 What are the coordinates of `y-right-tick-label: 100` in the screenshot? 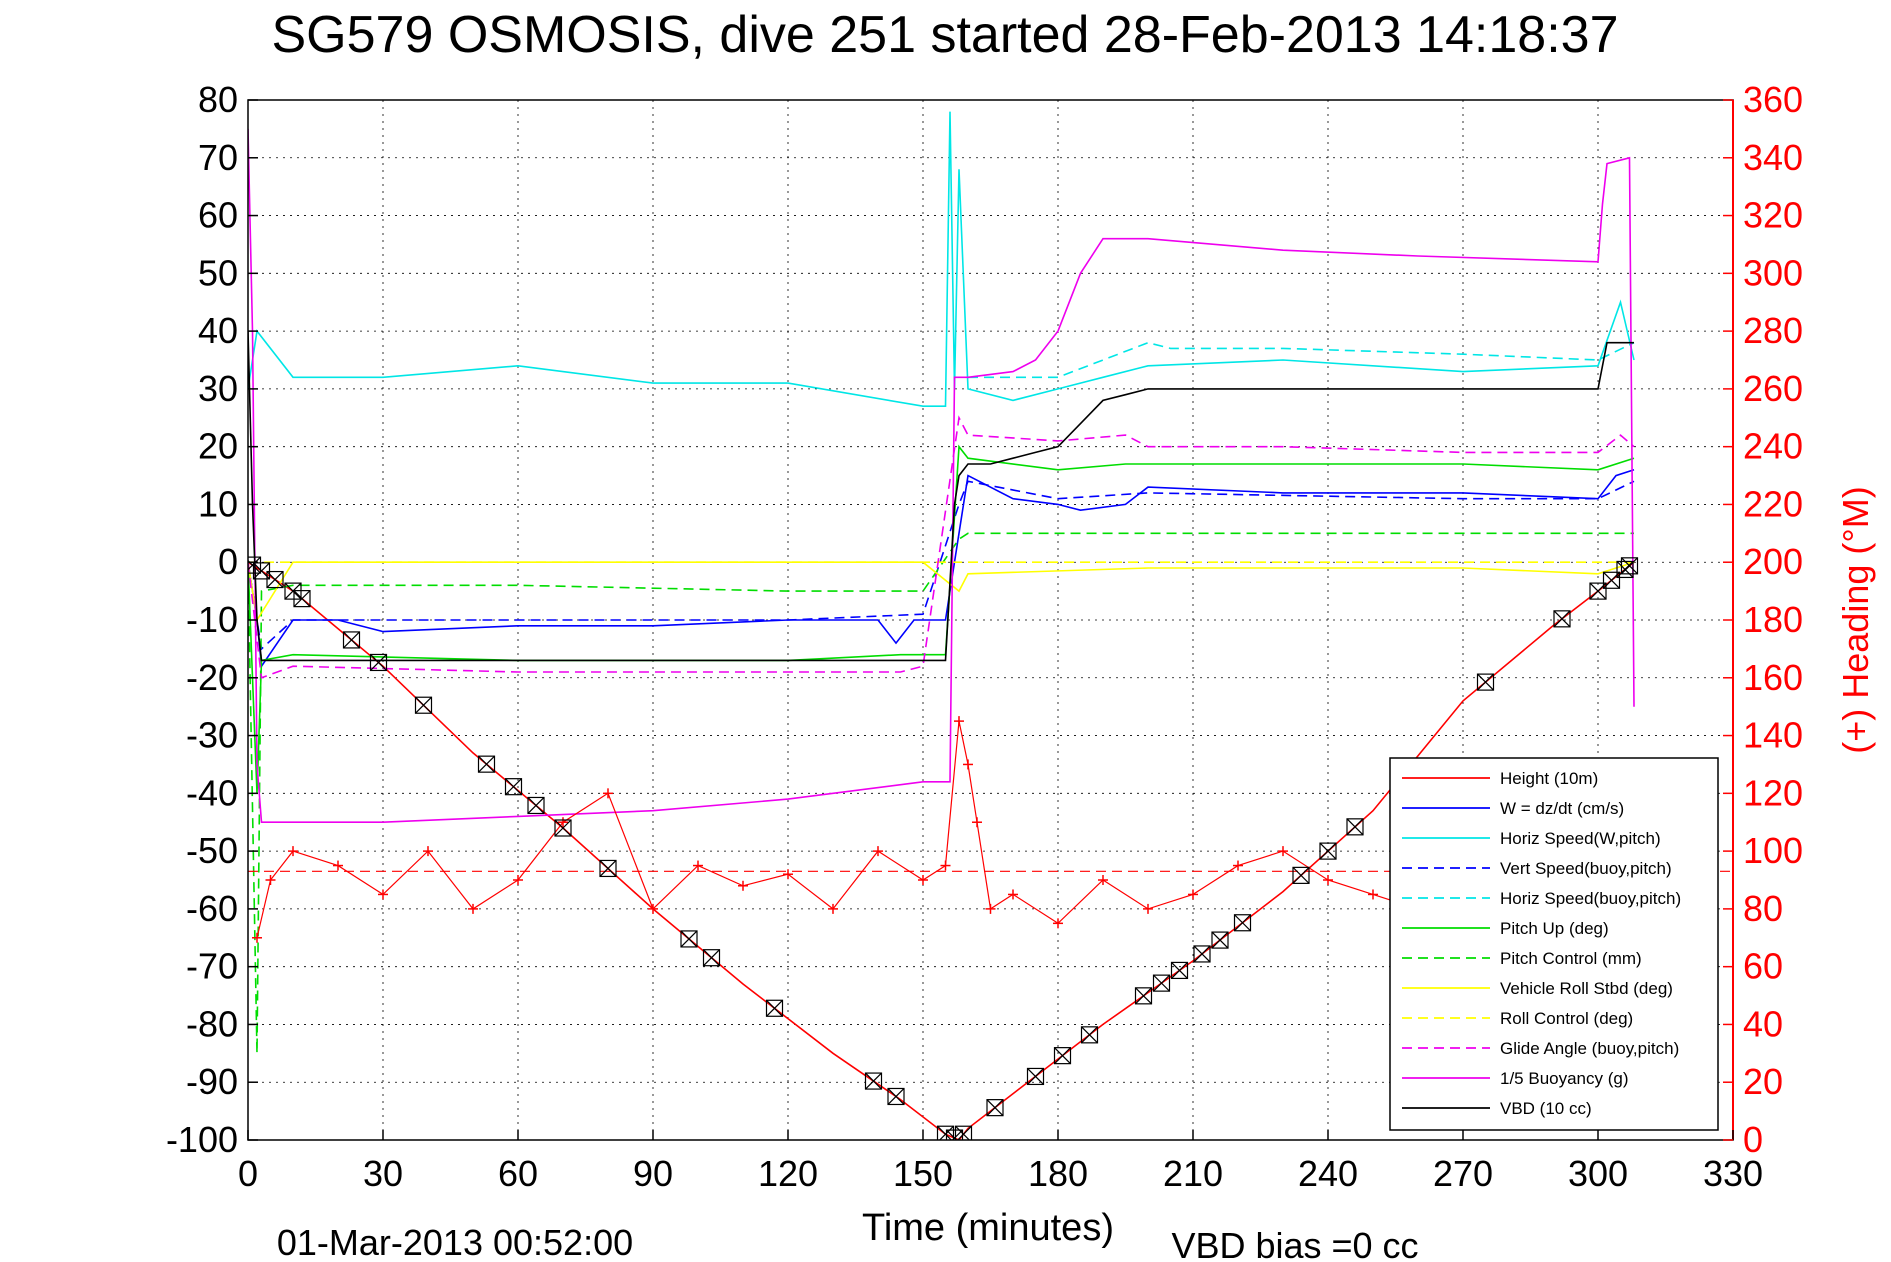 It's located at (1773, 850).